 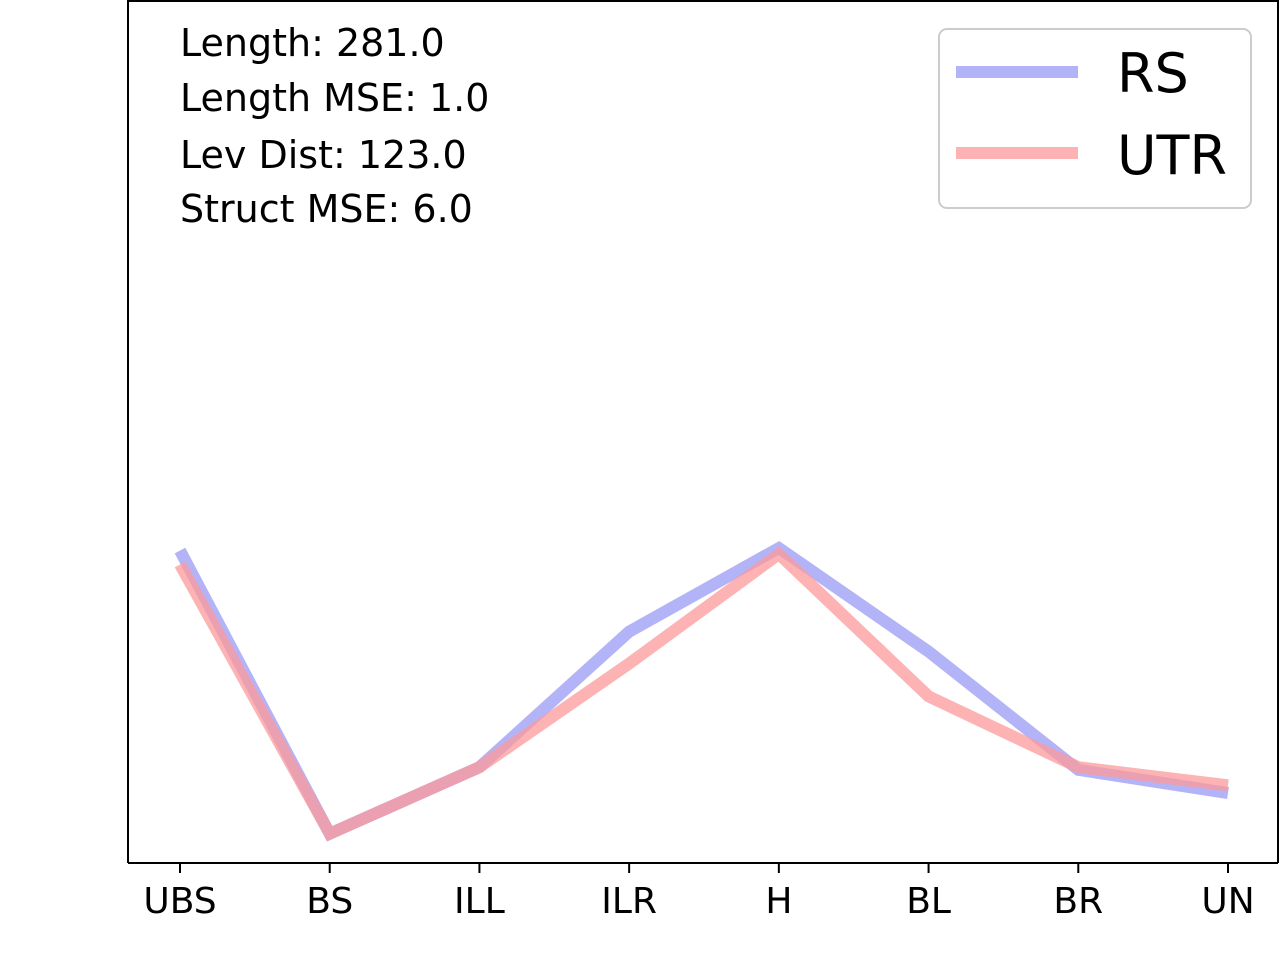 I want to click on x-tick-label-ill: ILL, so click(x=479, y=901).